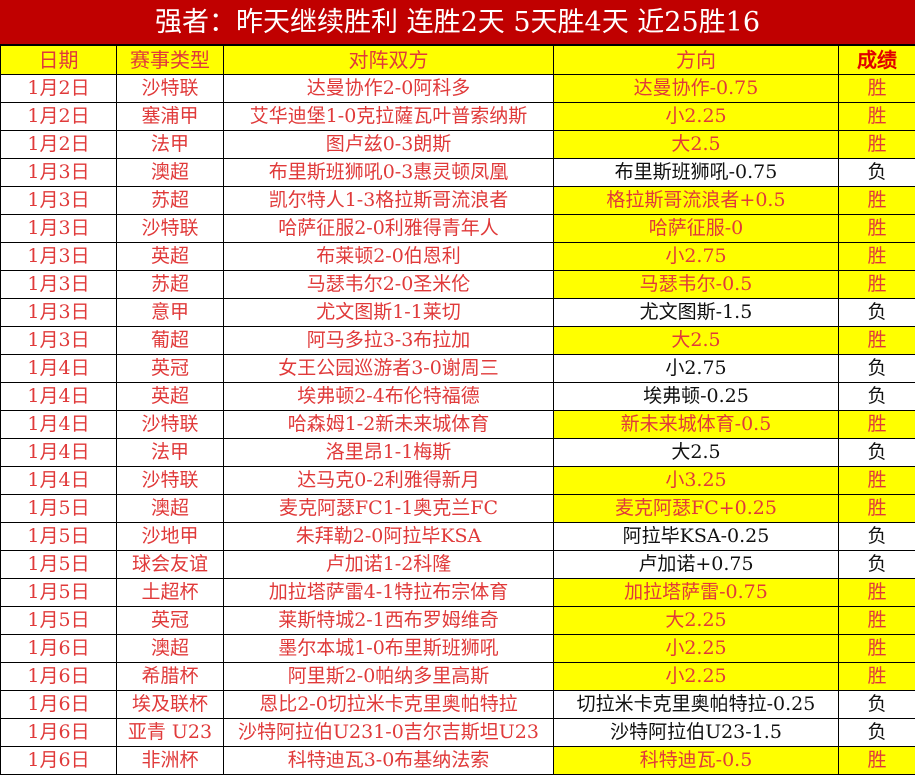 This screenshot has height=777, width=915. Describe the element at coordinates (388, 508) in the screenshot. I see `match-cell: 麦克阿瑟FC1-1奥克兰FC` at that location.